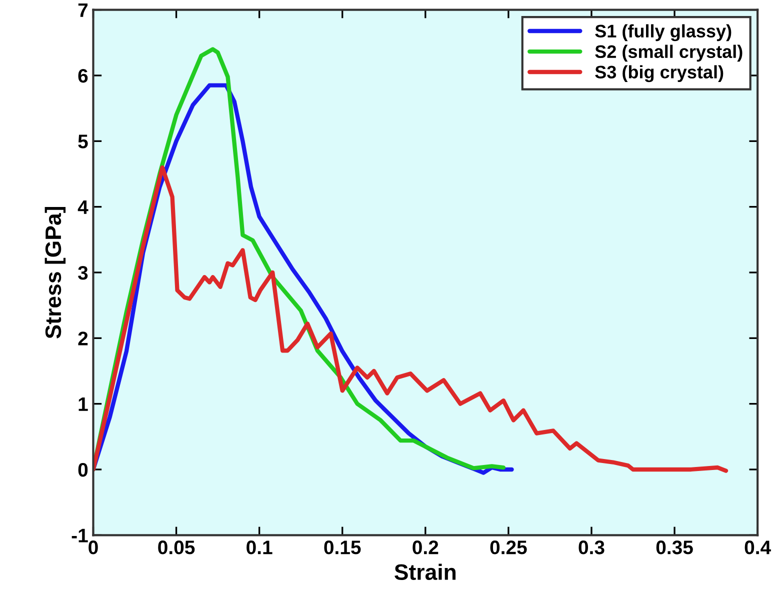 The height and width of the screenshot is (613, 777). Describe the element at coordinates (83, 273) in the screenshot. I see `y-tick-label: 3` at that location.